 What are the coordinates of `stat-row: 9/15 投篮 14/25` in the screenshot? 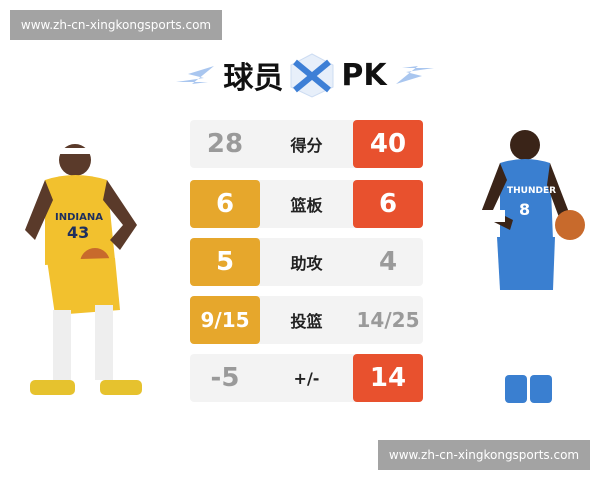 It's located at (306, 320).